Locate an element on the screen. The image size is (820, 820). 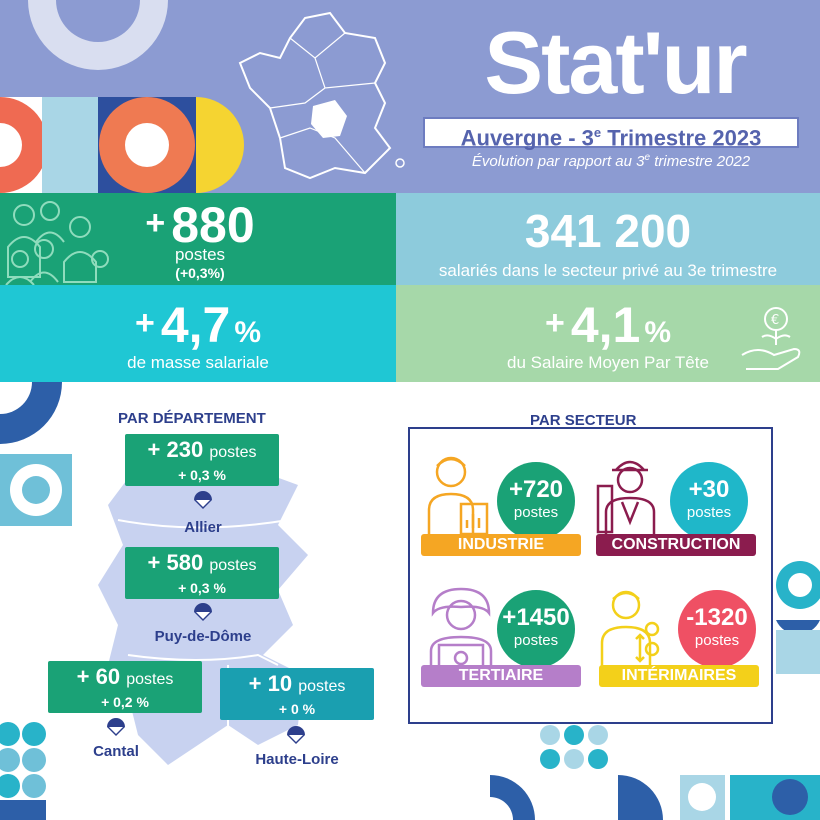
sector-band-construction: CONSTRUCTION is located at coordinates (676, 545).